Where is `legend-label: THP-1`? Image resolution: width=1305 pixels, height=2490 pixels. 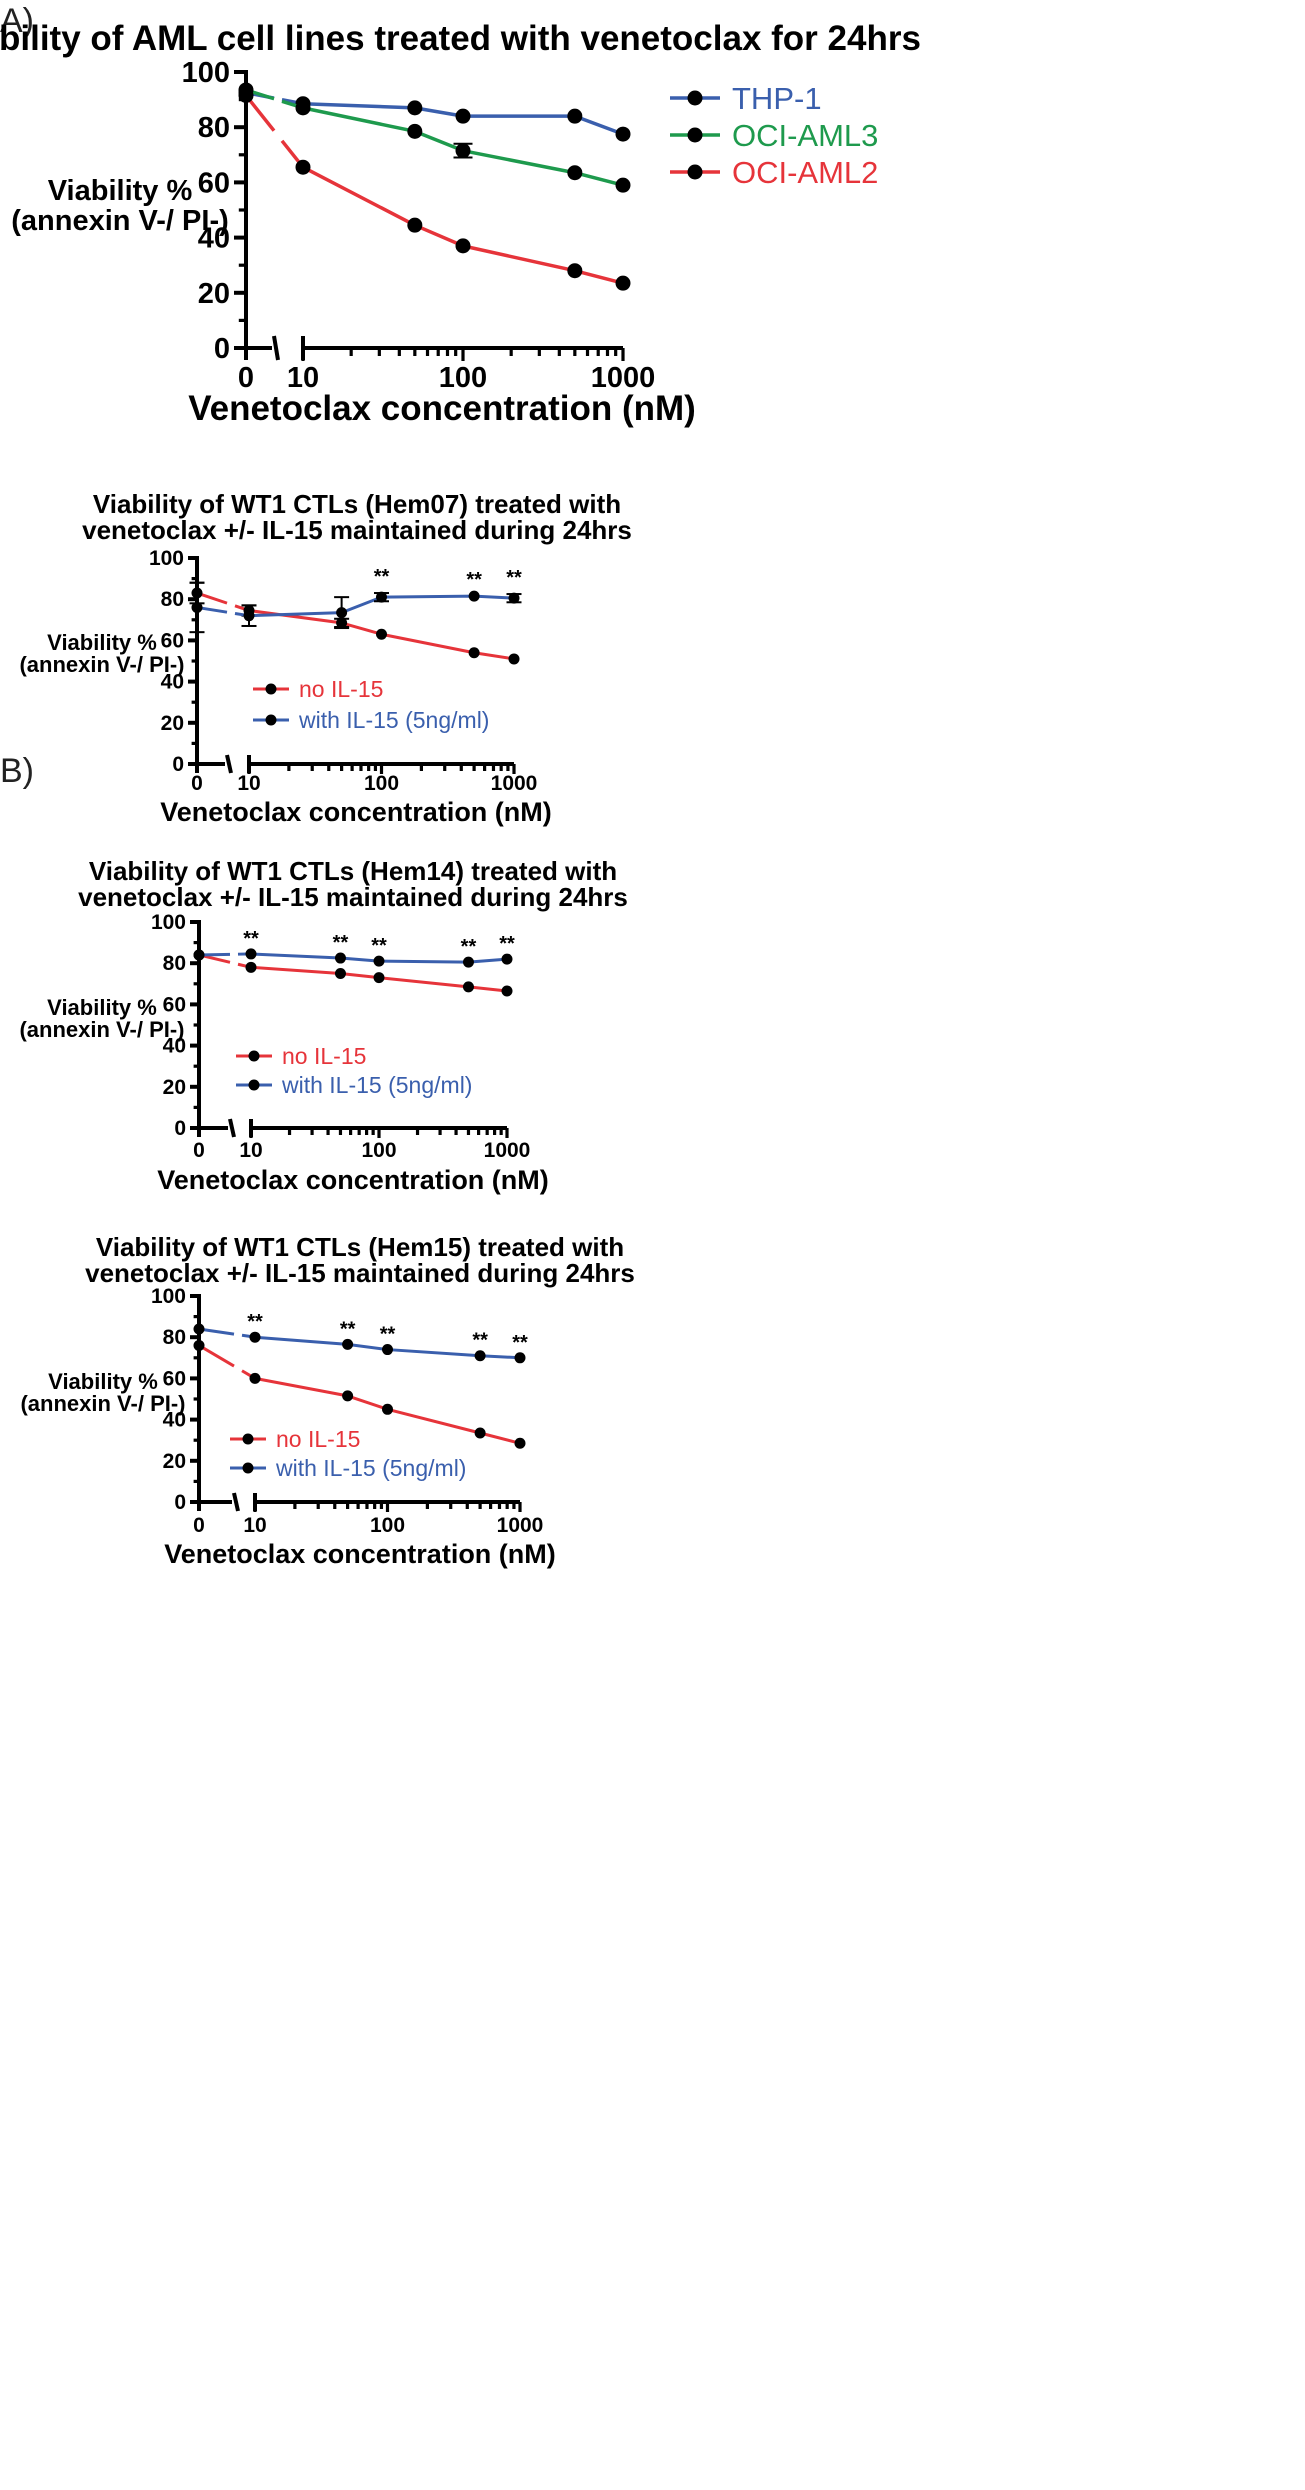 legend-label: THP-1 is located at coordinates (777, 98).